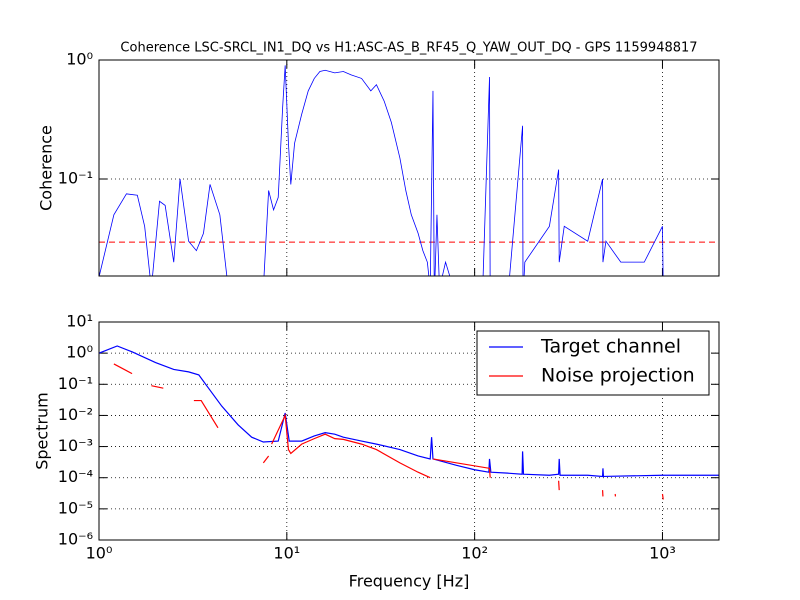 This screenshot has height=600, width=800. I want to click on x-tick-label: 10³, so click(662, 553).